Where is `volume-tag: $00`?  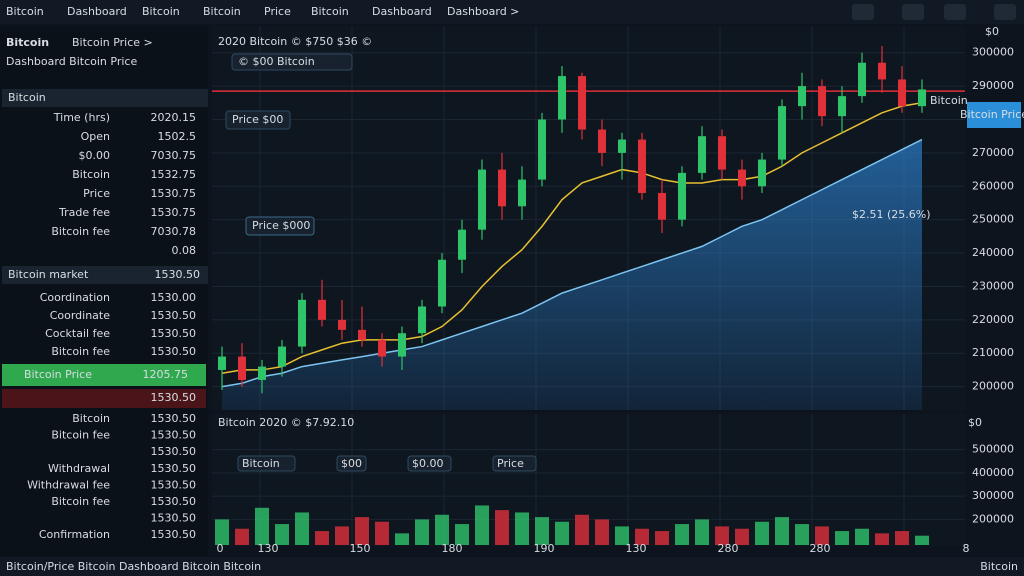
volume-tag: $00 is located at coordinates (351, 463).